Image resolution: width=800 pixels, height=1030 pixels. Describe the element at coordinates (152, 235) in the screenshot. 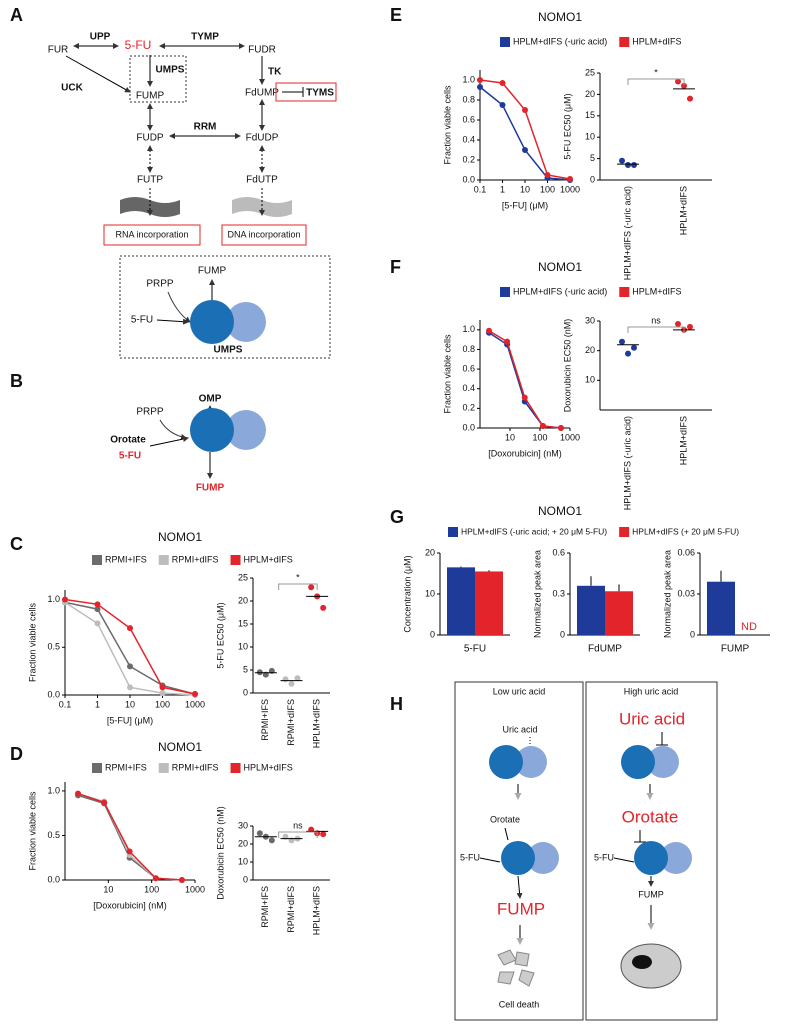

I see `red-box` at that location.